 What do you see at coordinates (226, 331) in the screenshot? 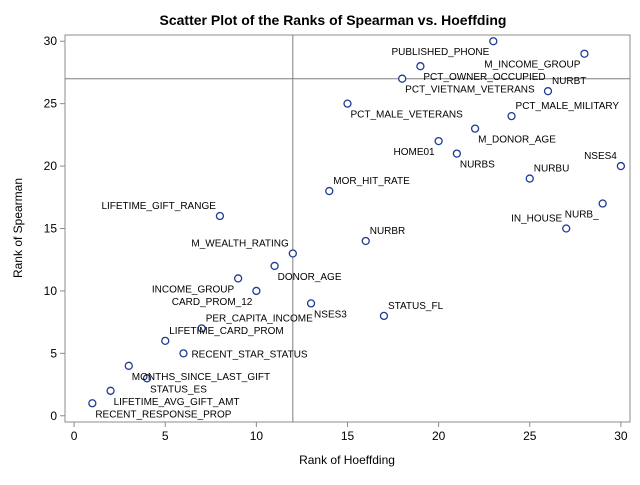
I see `point-label: LIFETIME_CARD_PROM` at bounding box center [226, 331].